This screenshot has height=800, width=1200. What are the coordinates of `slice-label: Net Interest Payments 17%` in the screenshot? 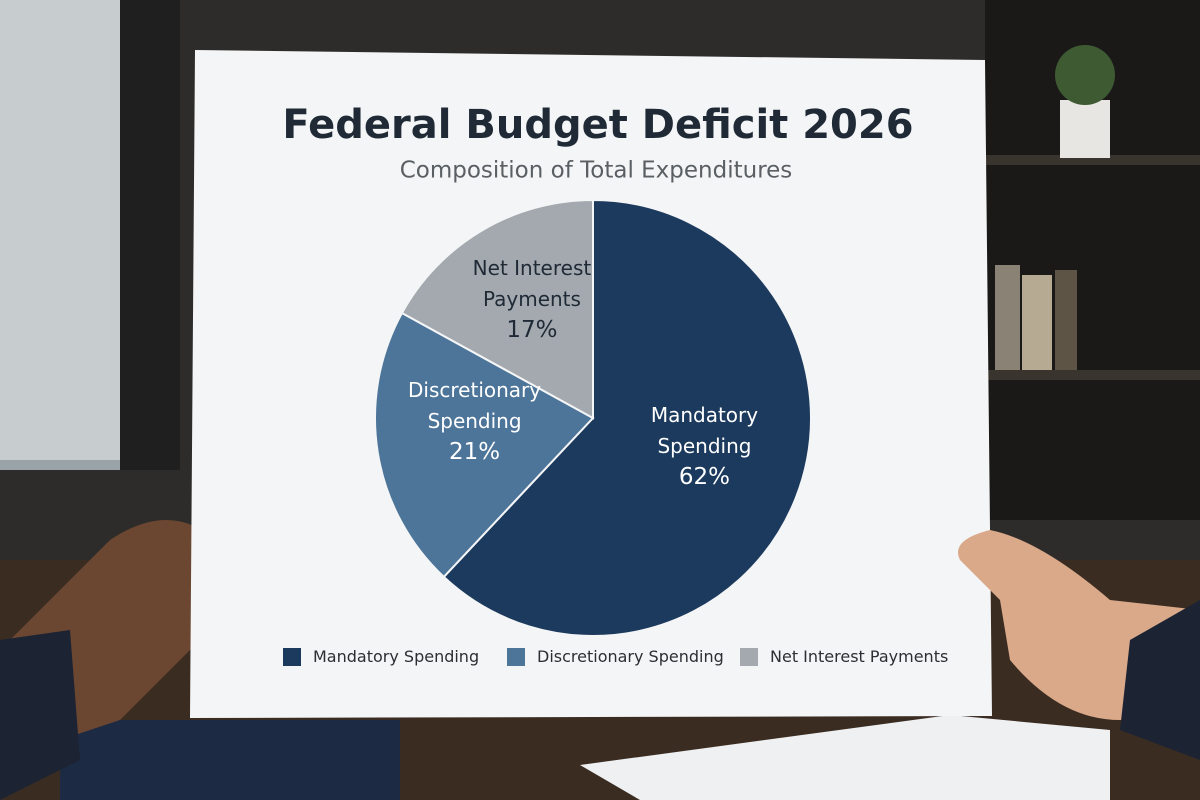 It's located at (532, 299).